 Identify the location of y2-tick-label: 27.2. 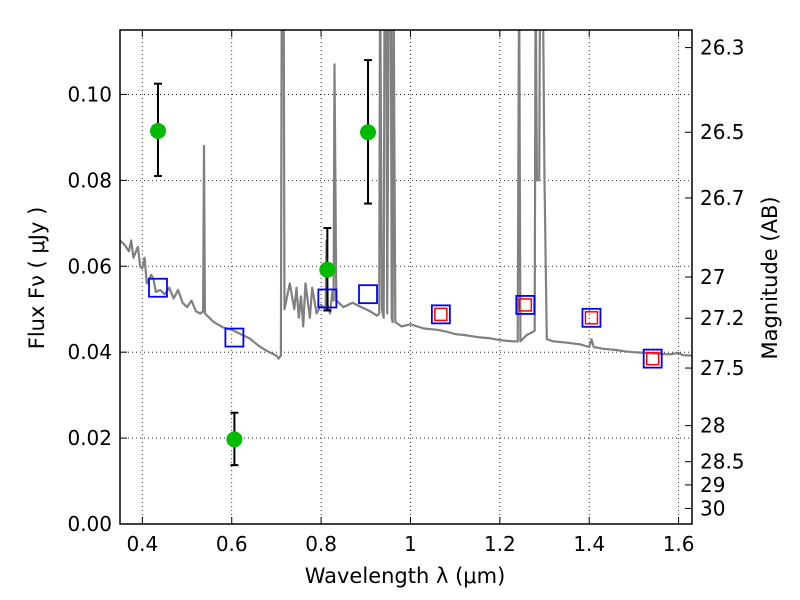
(722, 318).